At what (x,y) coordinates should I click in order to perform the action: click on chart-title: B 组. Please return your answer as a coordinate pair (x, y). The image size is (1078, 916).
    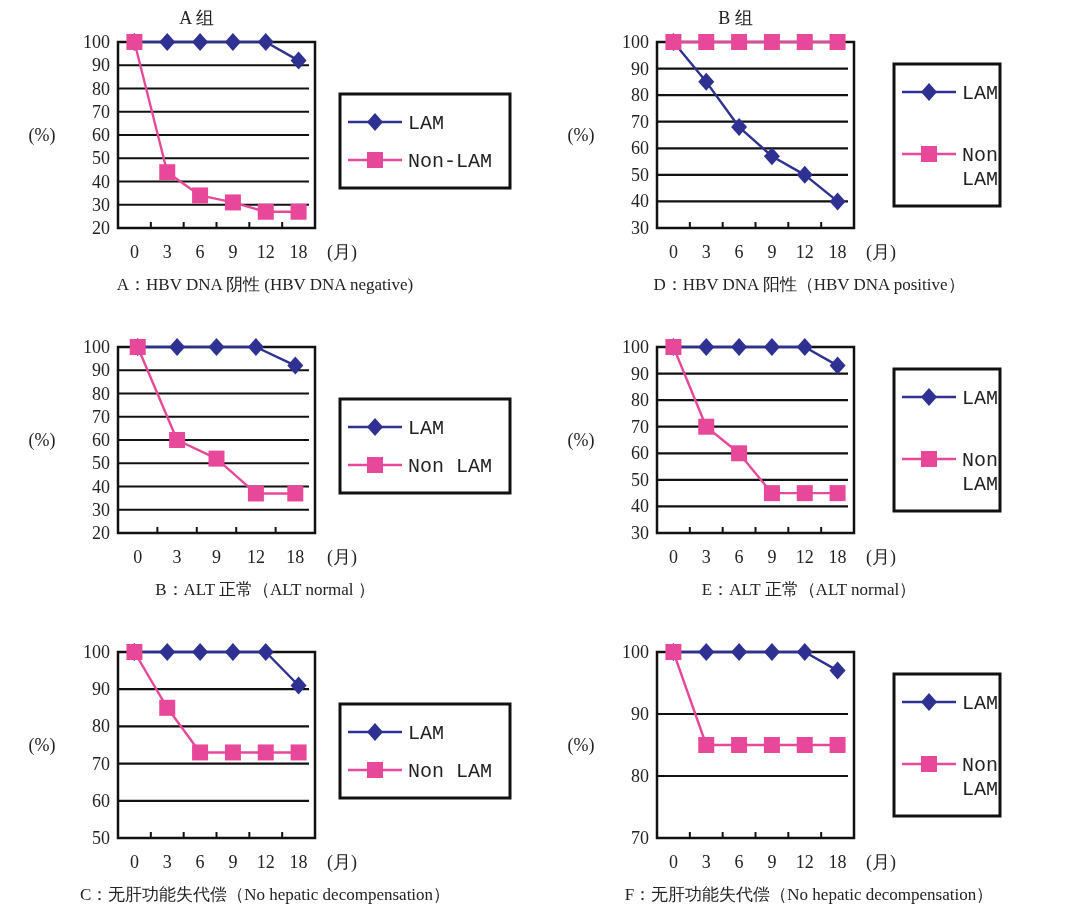
    Looking at the image, I should click on (735, 18).